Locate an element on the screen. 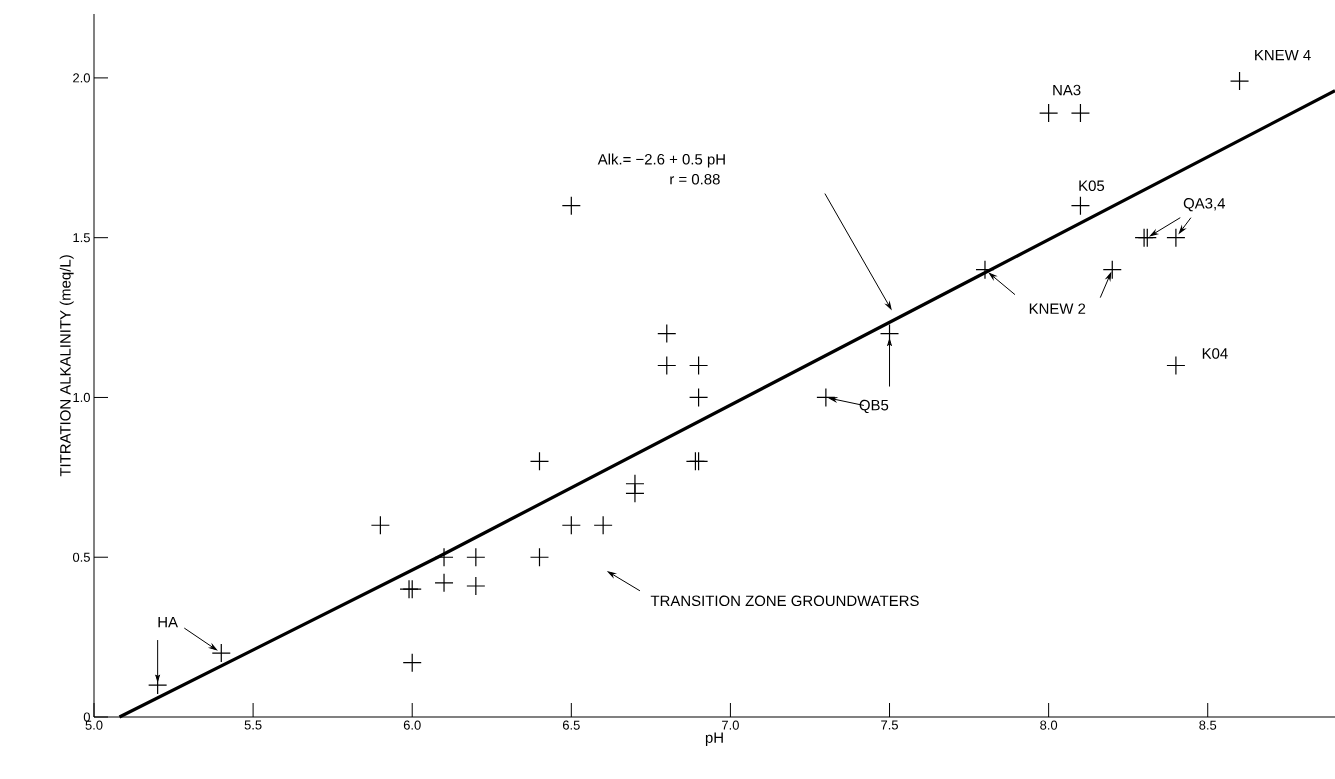 The image size is (1335, 779). y-tick-label: 0 is located at coordinates (86, 717).